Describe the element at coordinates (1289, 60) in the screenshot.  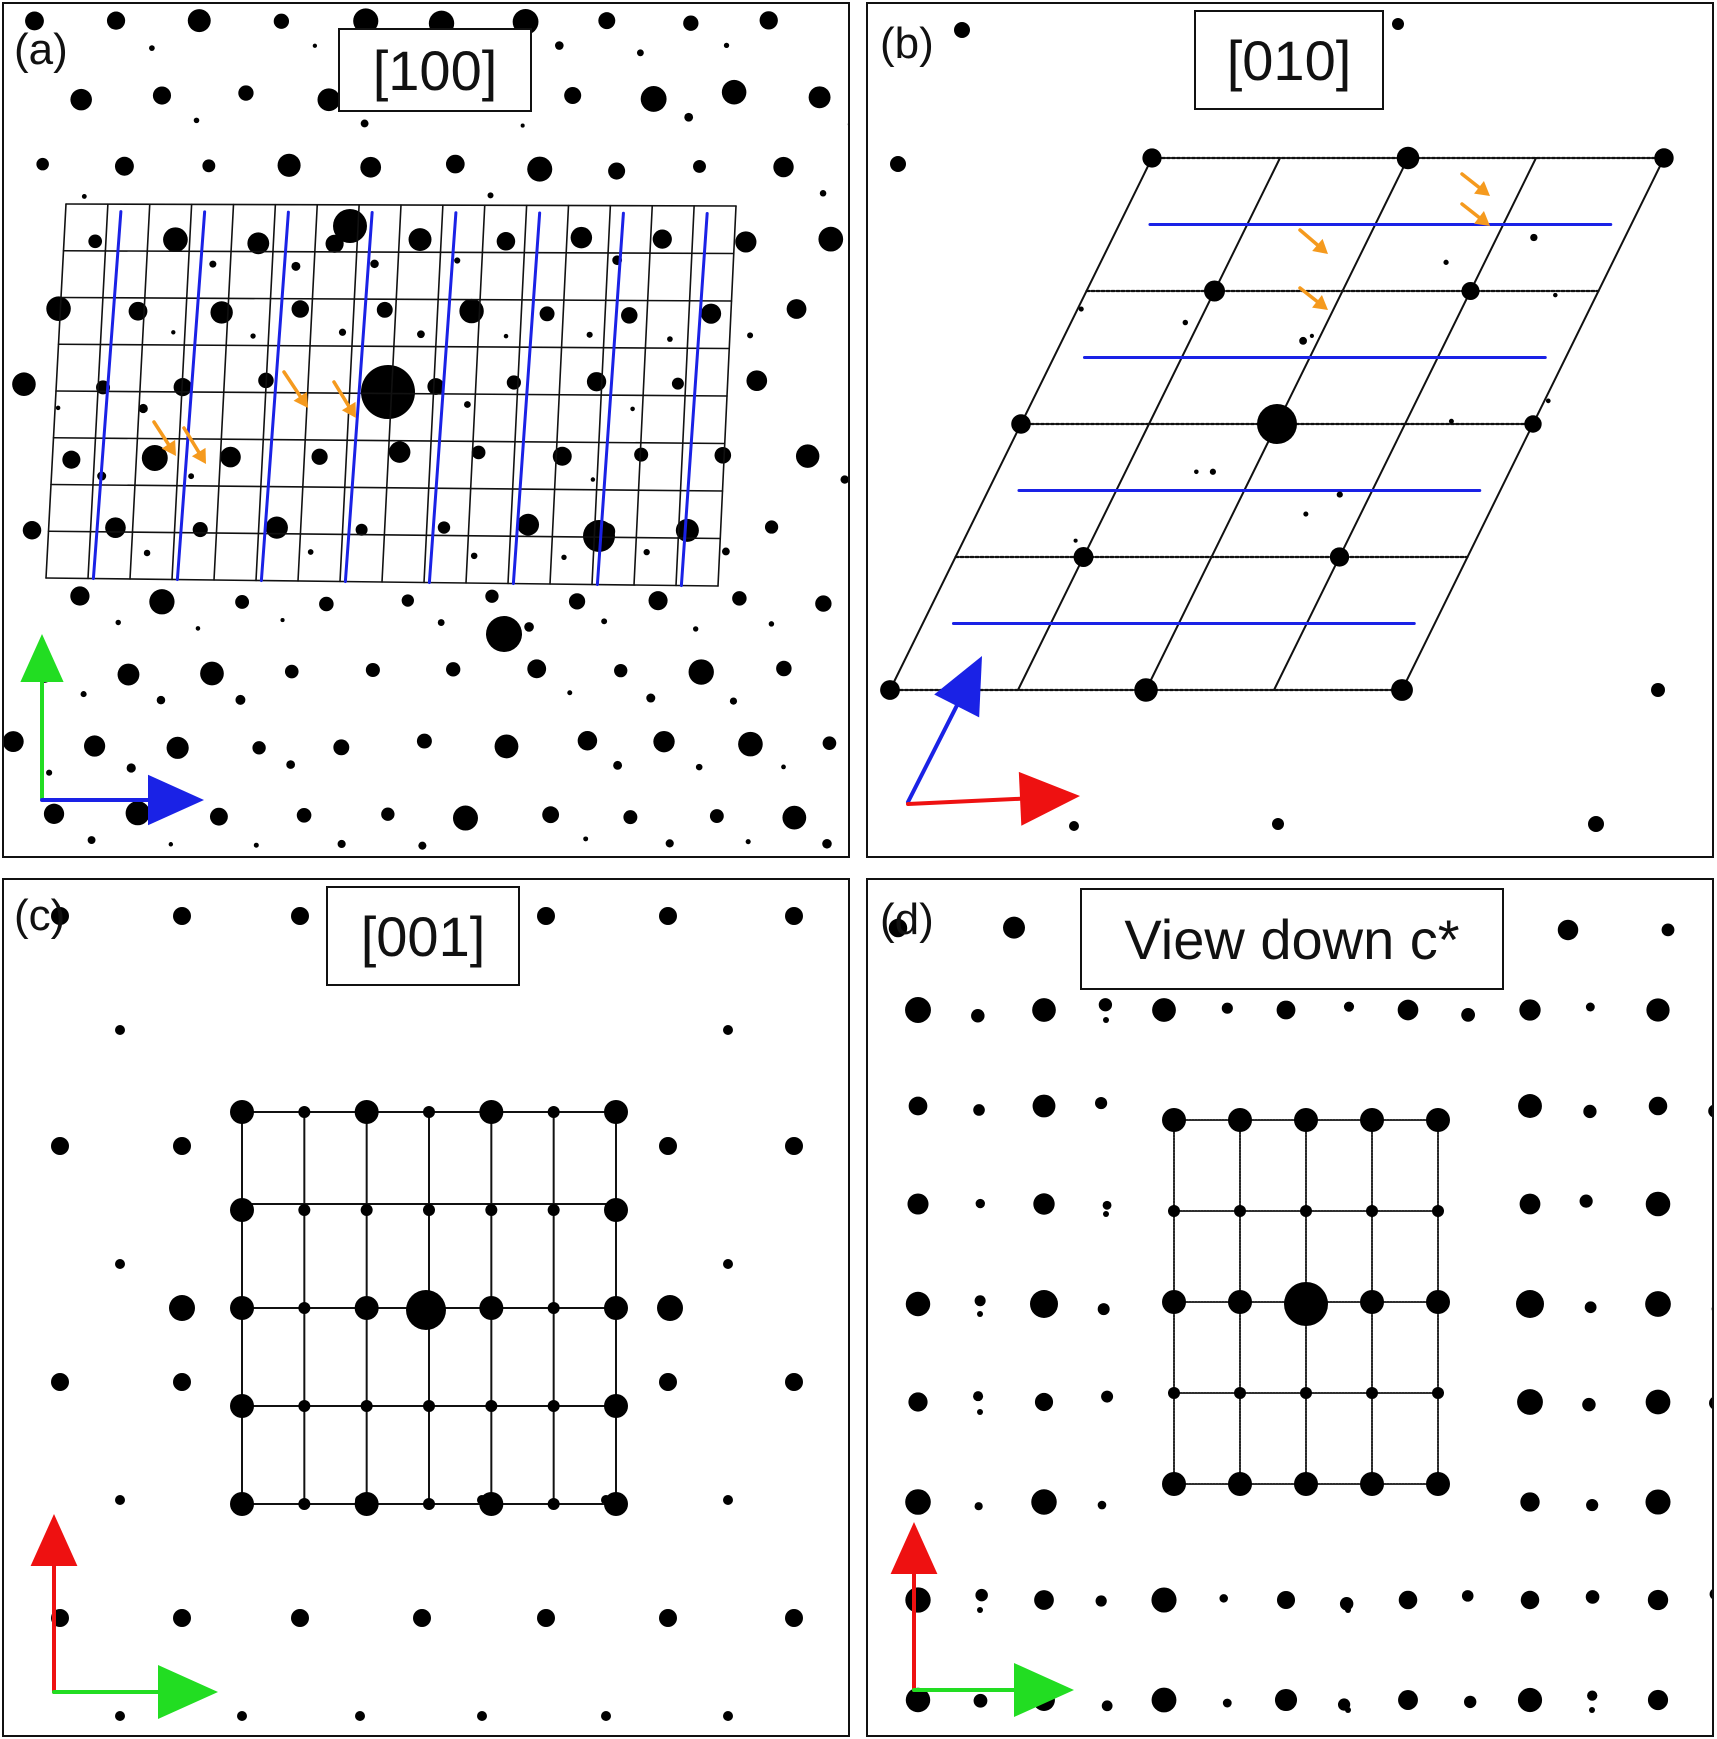
I see `zone-axis-label-b: [010]` at that location.